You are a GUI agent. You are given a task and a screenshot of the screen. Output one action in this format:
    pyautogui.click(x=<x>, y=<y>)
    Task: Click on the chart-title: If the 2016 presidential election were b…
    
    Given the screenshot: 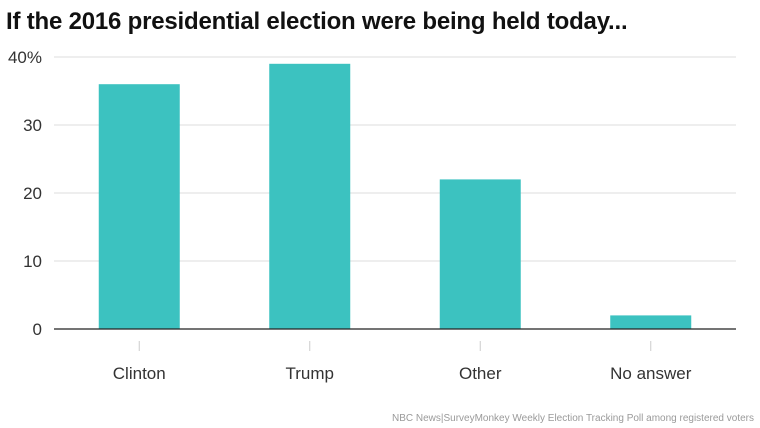 What is the action you would take?
    pyautogui.click(x=317, y=21)
    